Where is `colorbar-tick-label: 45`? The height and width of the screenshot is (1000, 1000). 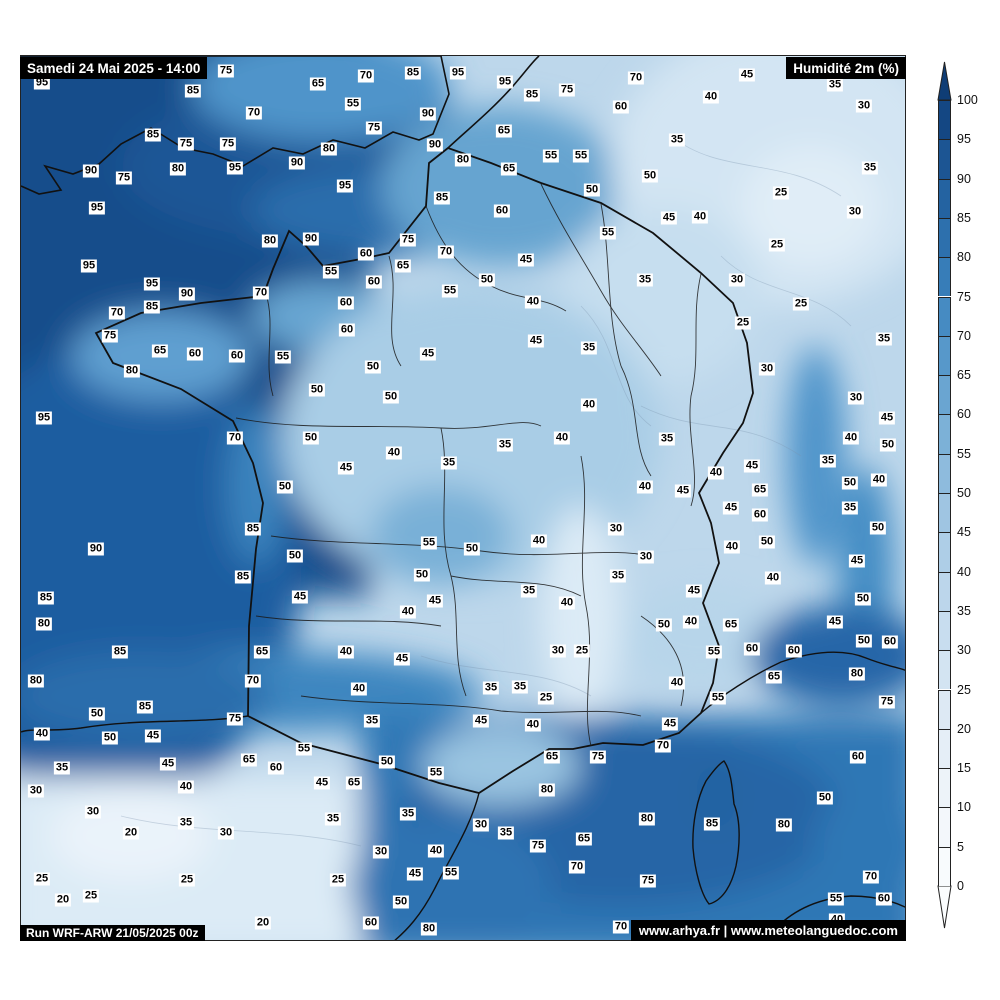
colorbar-tick-label: 45 is located at coordinates (964, 532).